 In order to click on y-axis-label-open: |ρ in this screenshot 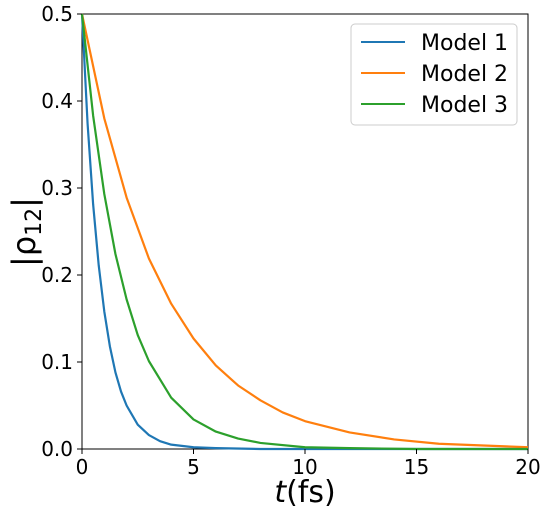, I will do `click(24, 251)`.